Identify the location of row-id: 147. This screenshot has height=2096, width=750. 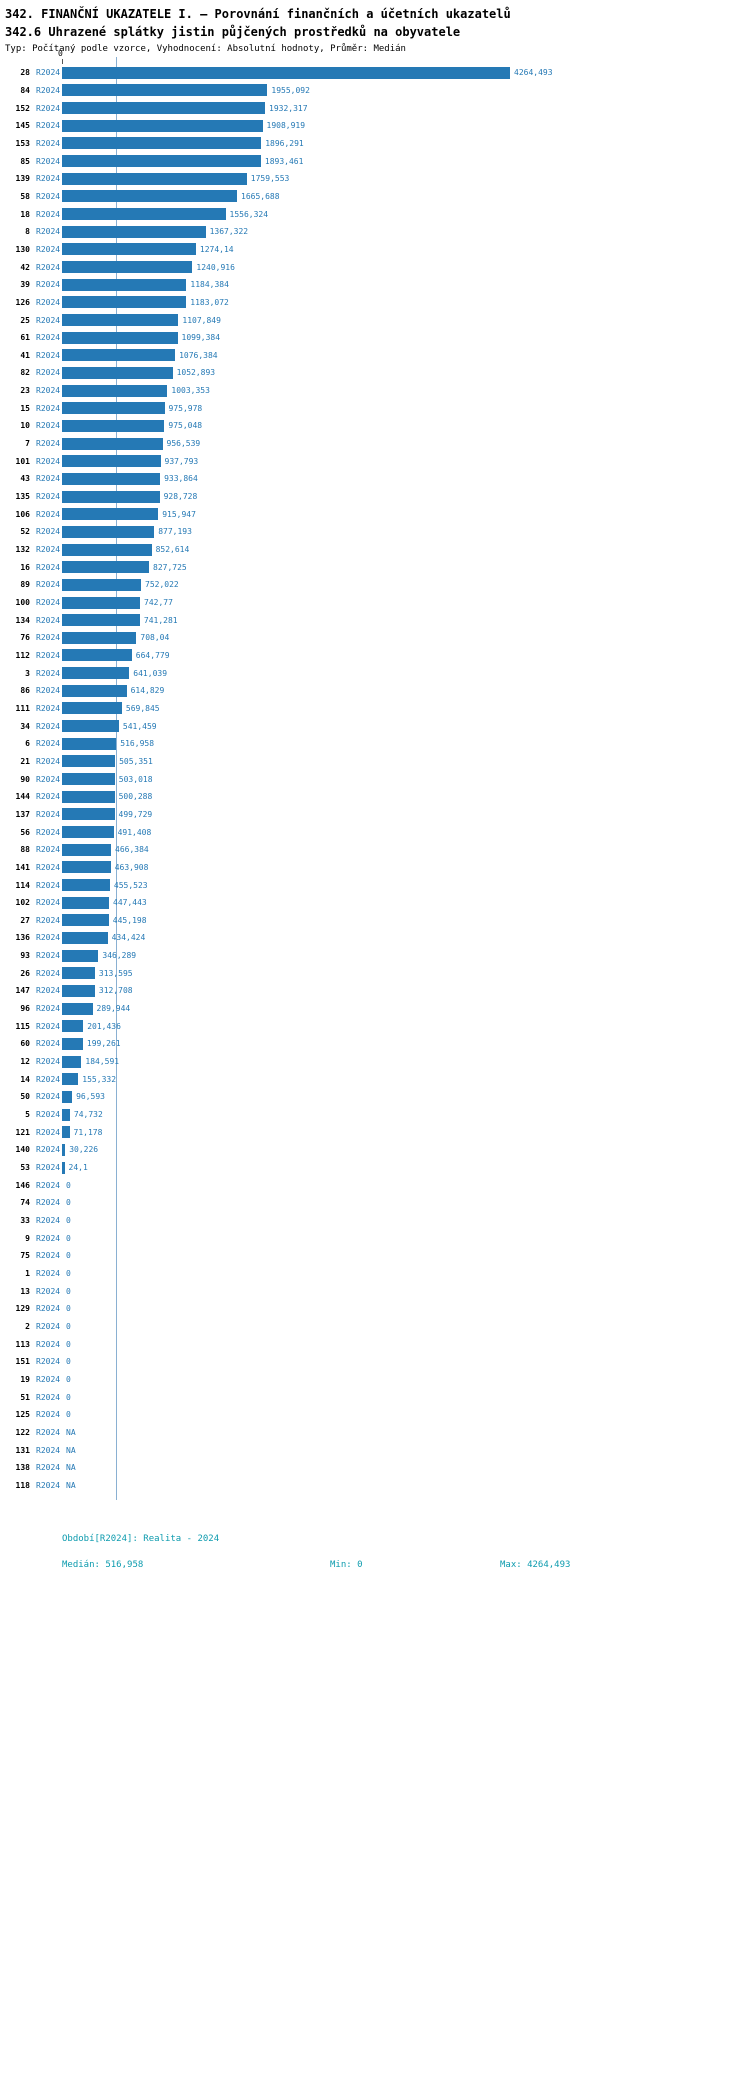
(22, 991).